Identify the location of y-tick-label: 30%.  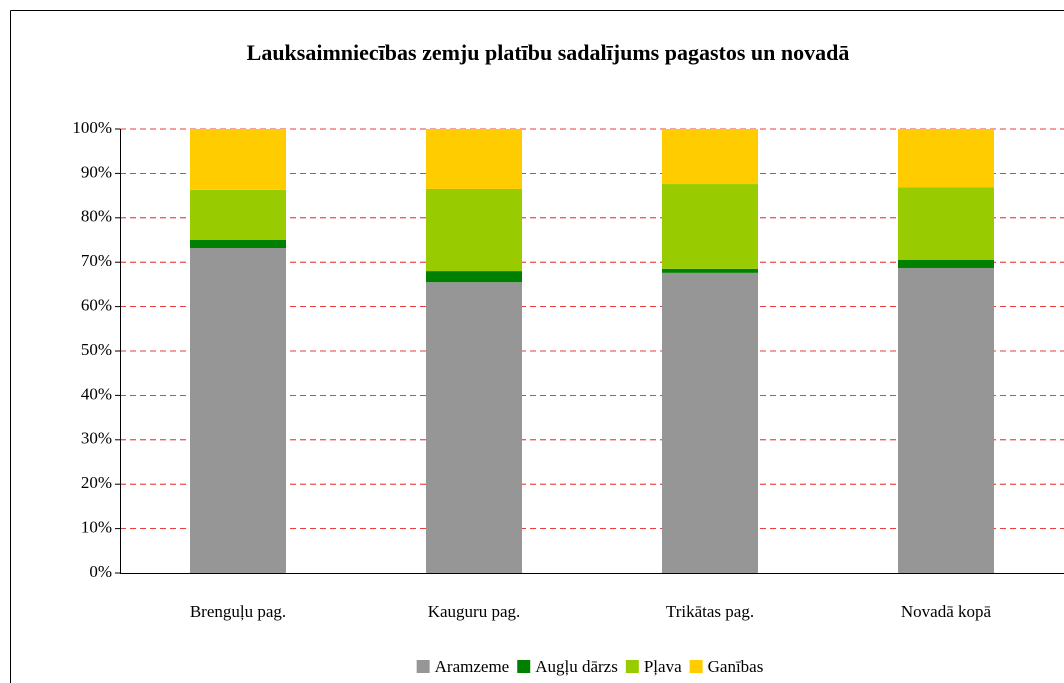
(96, 438).